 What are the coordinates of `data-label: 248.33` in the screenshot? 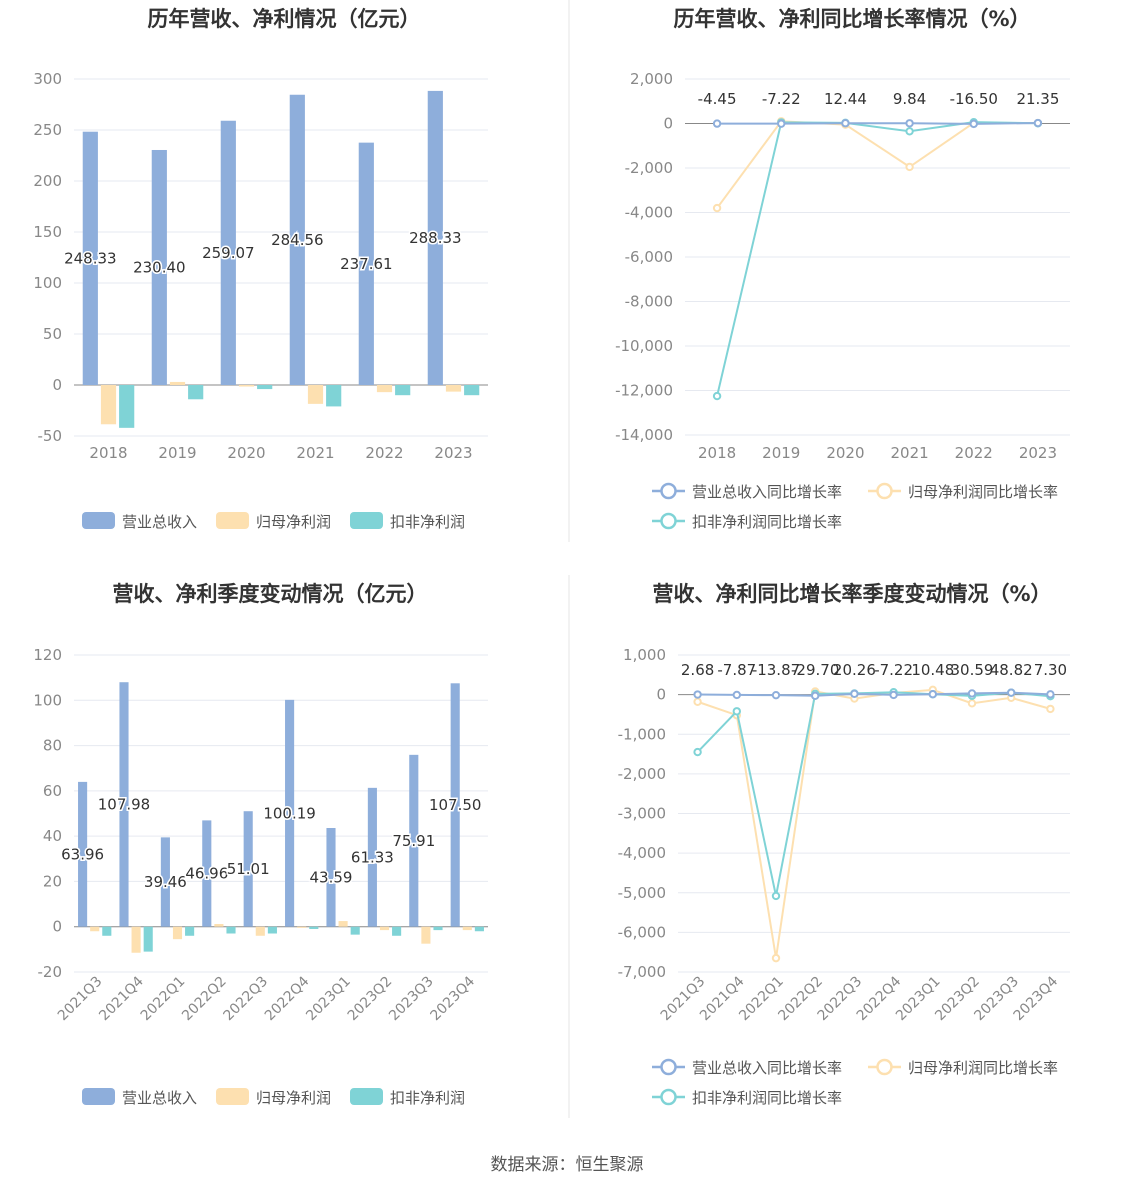 It's located at (90, 258).